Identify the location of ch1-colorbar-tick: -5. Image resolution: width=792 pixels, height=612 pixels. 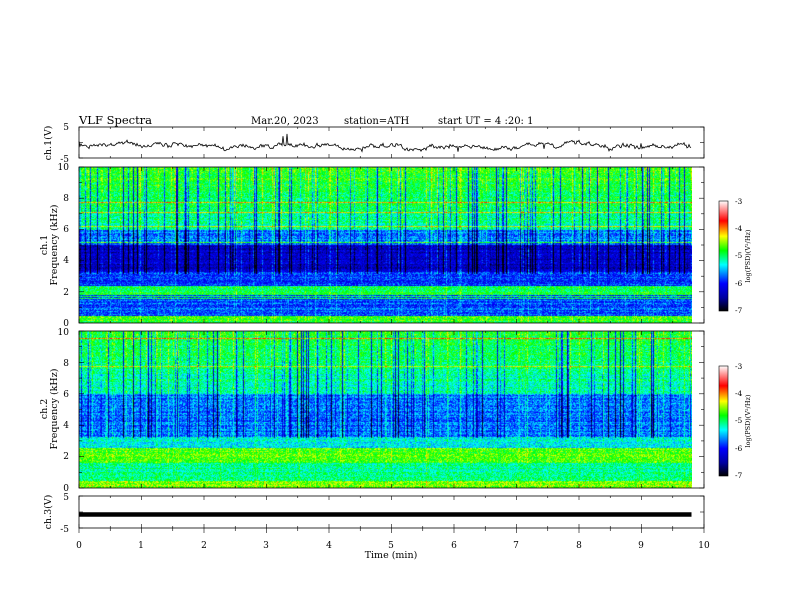
(739, 255).